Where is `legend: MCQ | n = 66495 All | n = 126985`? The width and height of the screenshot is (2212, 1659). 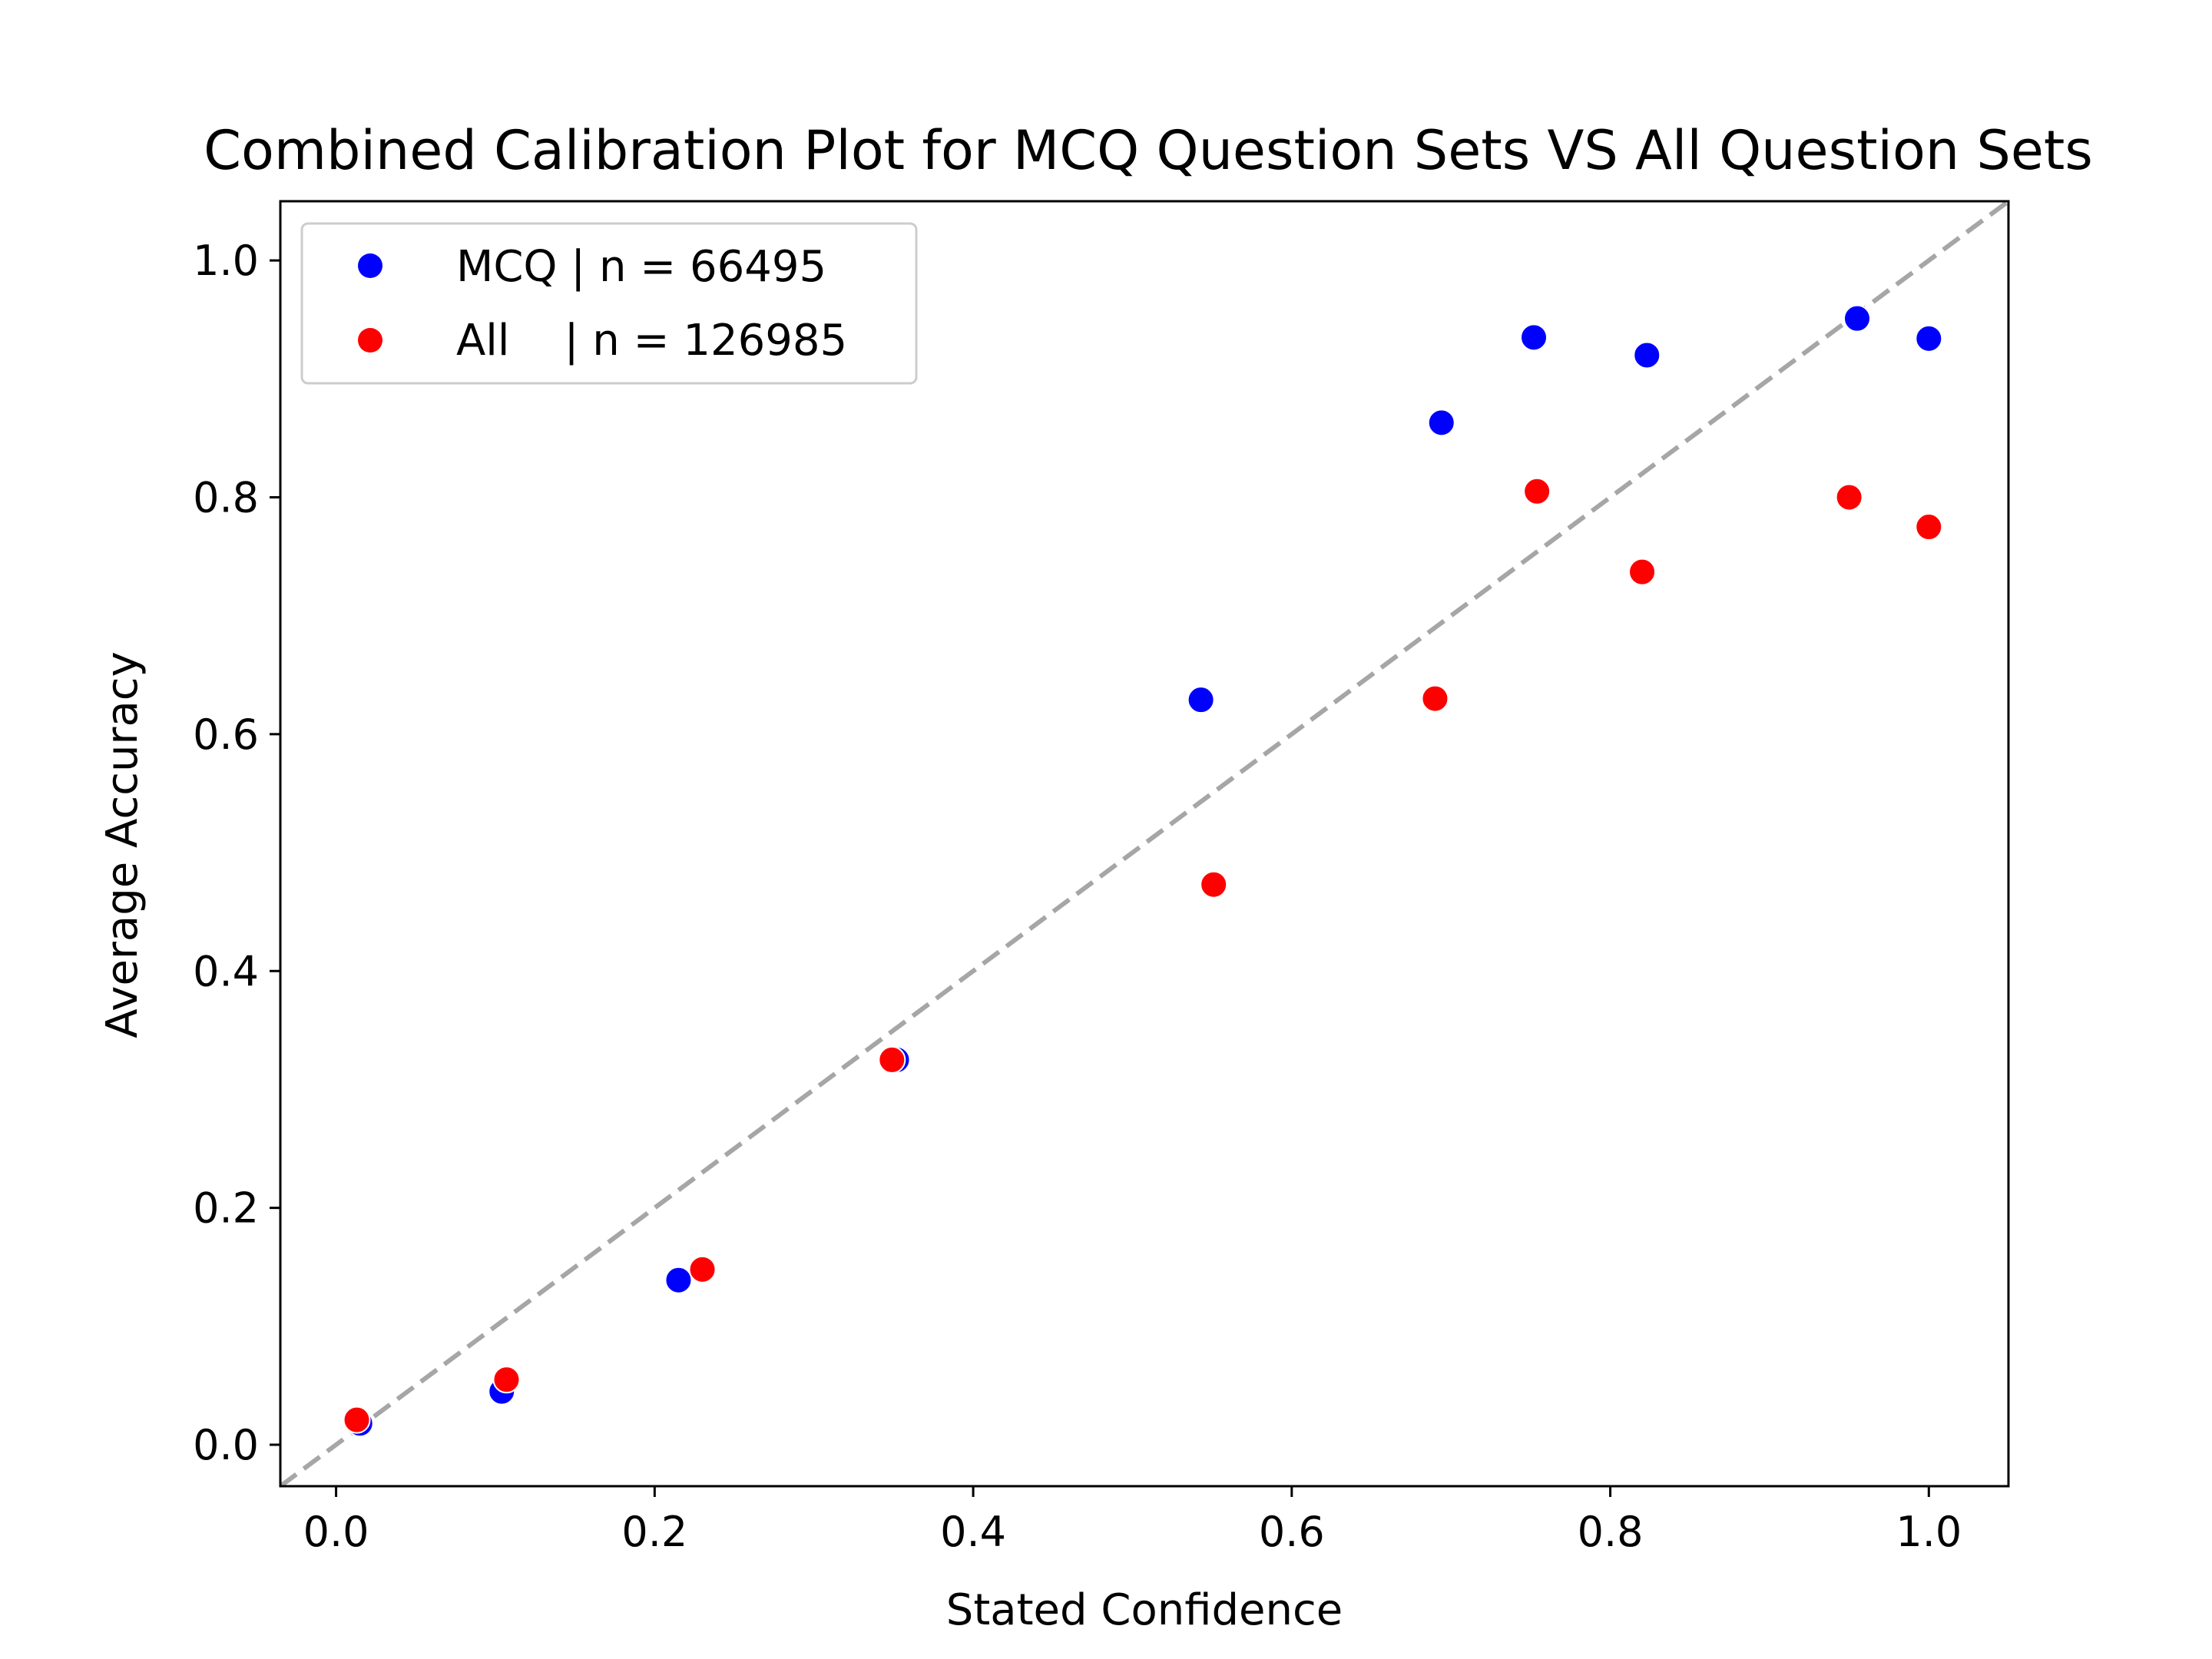 legend: MCQ | n = 66495 All | n = 126985 is located at coordinates (609, 303).